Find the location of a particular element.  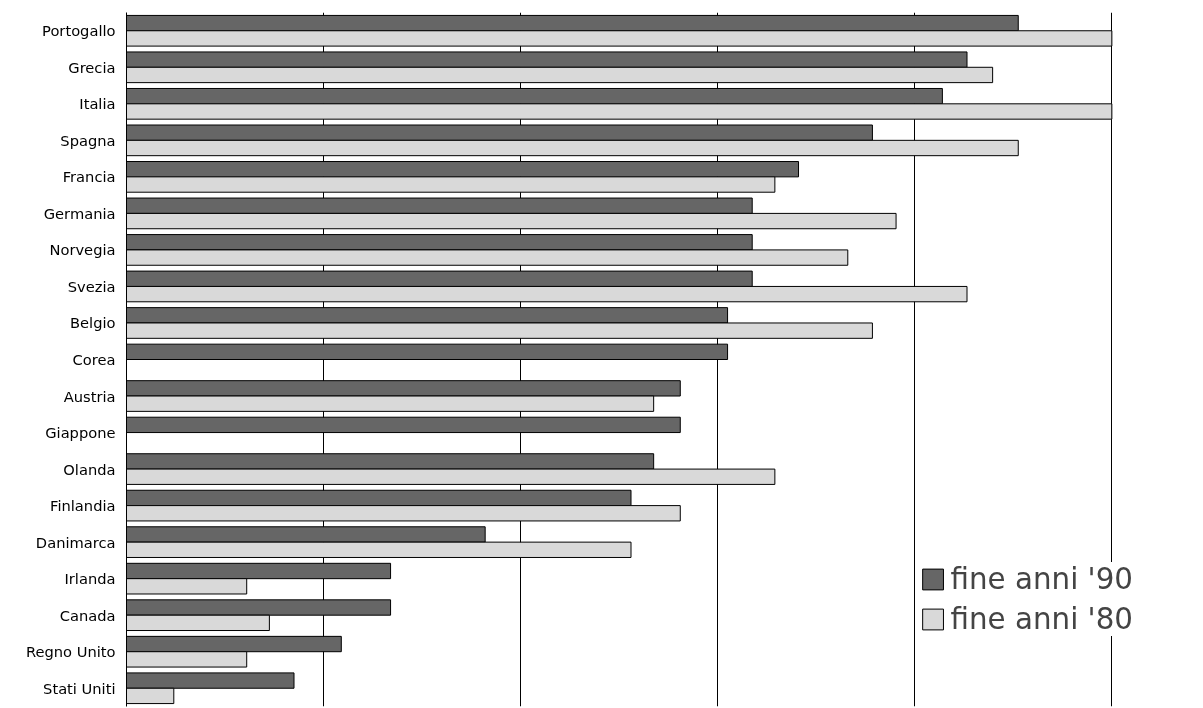

y-tick-label: Germania is located at coordinates (79, 213).